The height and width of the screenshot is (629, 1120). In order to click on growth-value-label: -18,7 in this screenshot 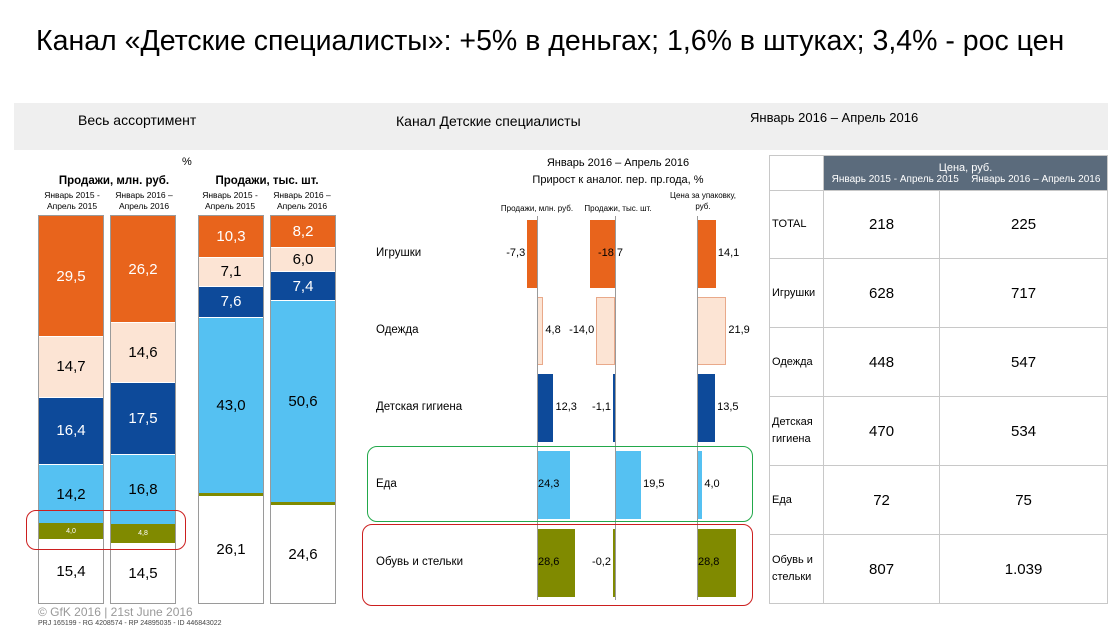, I will do `click(610, 253)`.